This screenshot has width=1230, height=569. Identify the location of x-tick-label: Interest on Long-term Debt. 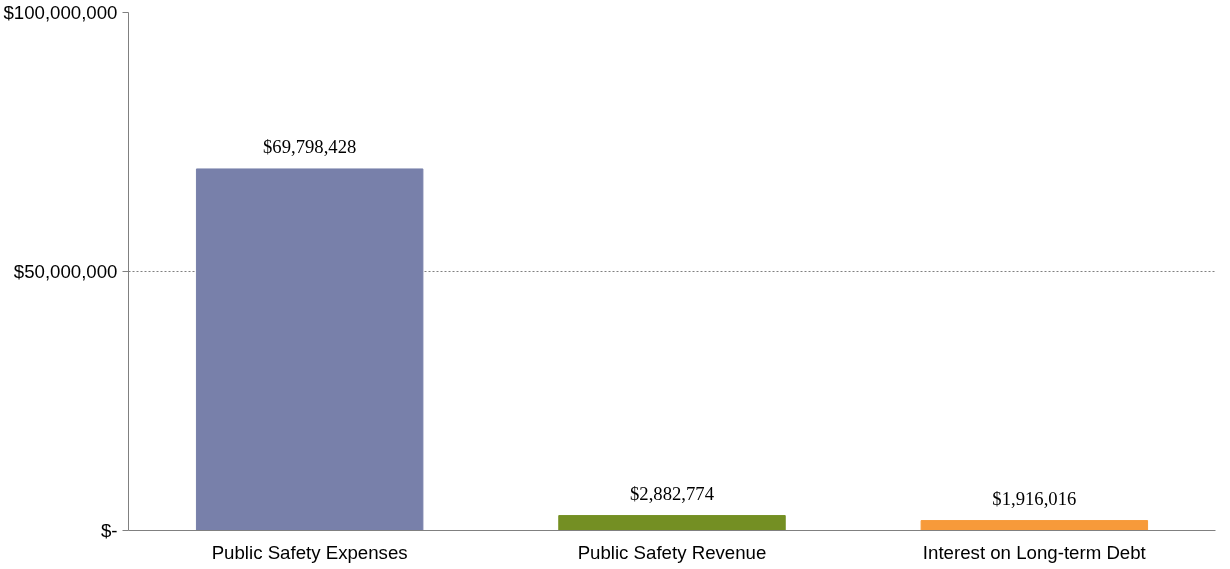
(1034, 552).